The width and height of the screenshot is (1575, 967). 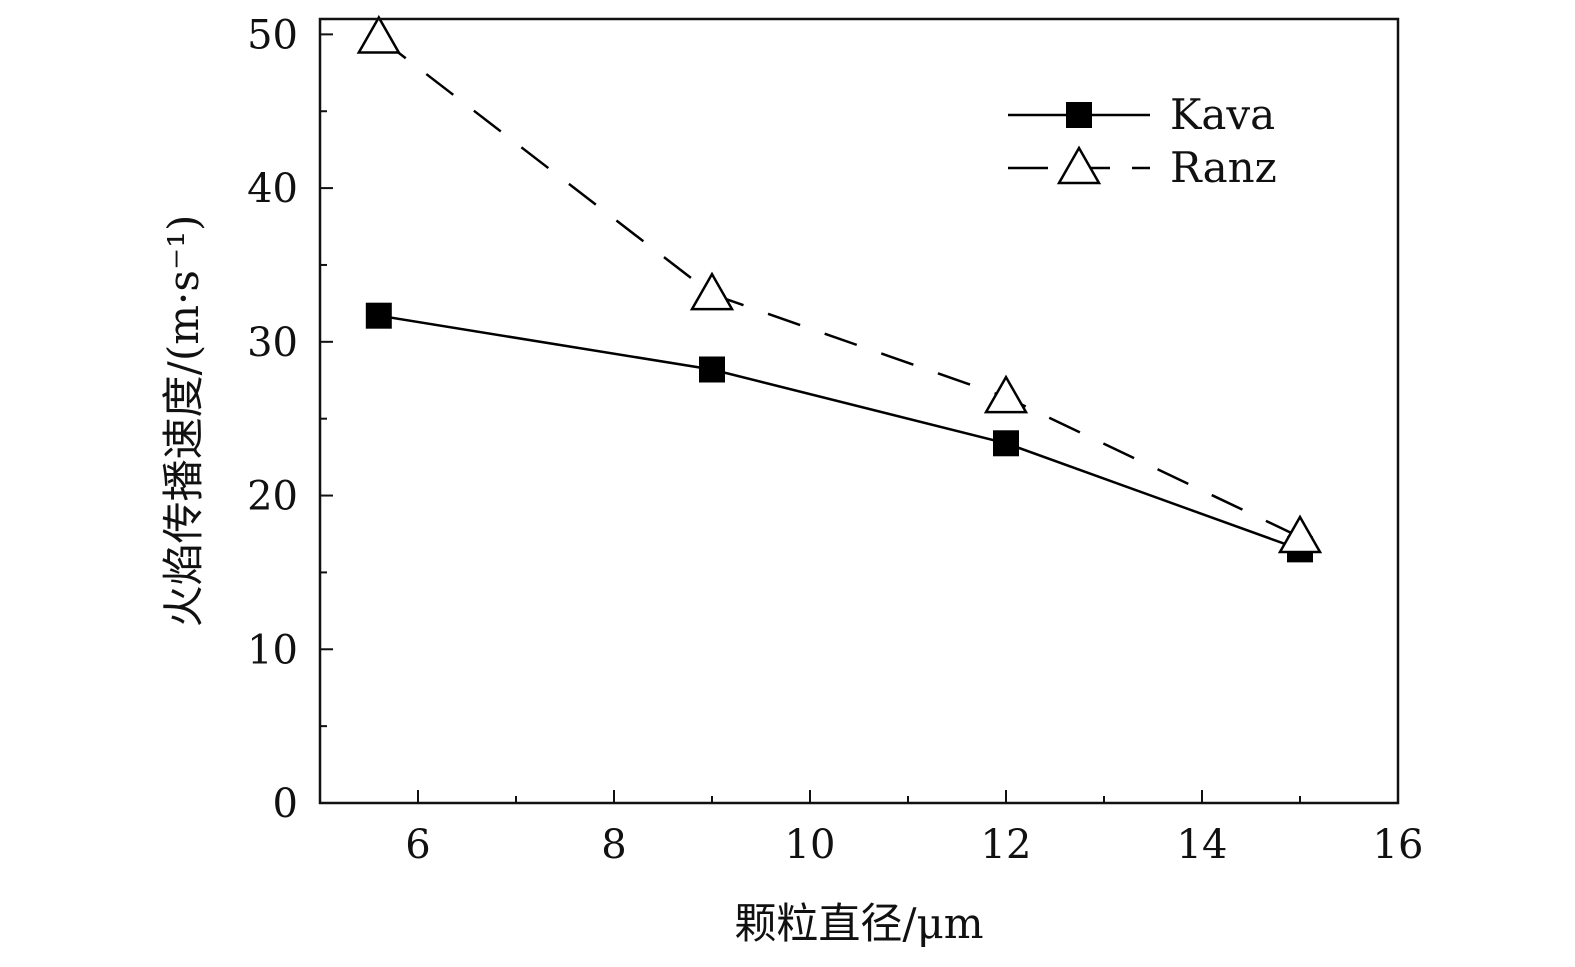 What do you see at coordinates (613, 845) in the screenshot?
I see `x-tick-label: 8` at bounding box center [613, 845].